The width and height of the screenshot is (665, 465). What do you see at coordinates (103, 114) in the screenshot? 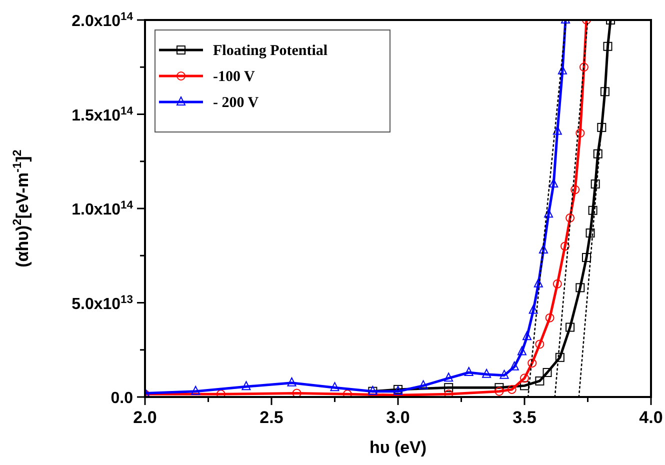
I see `y-tick-label: 1.5x10$^{14}$` at bounding box center [103, 114].